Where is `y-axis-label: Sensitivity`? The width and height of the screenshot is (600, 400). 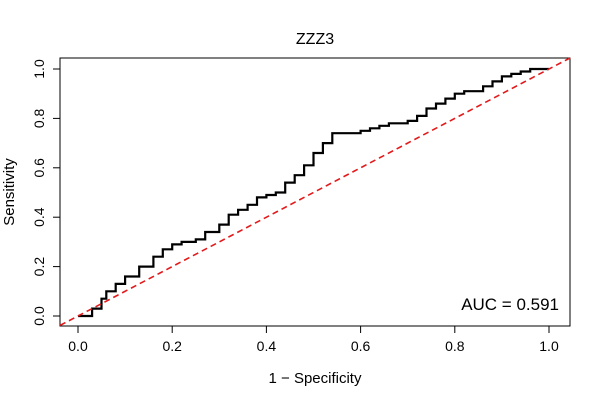 y-axis-label: Sensitivity is located at coordinates (9, 192).